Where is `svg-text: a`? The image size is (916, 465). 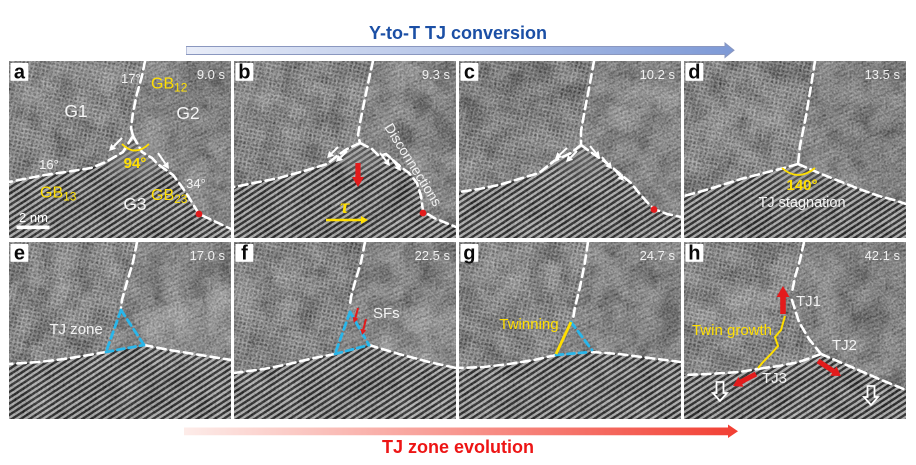 svg-text: a is located at coordinates (20, 73).